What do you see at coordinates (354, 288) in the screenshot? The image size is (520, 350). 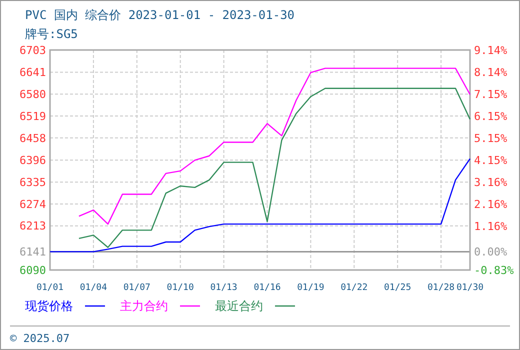 I see `x-tick-label: 01/22` at bounding box center [354, 288].